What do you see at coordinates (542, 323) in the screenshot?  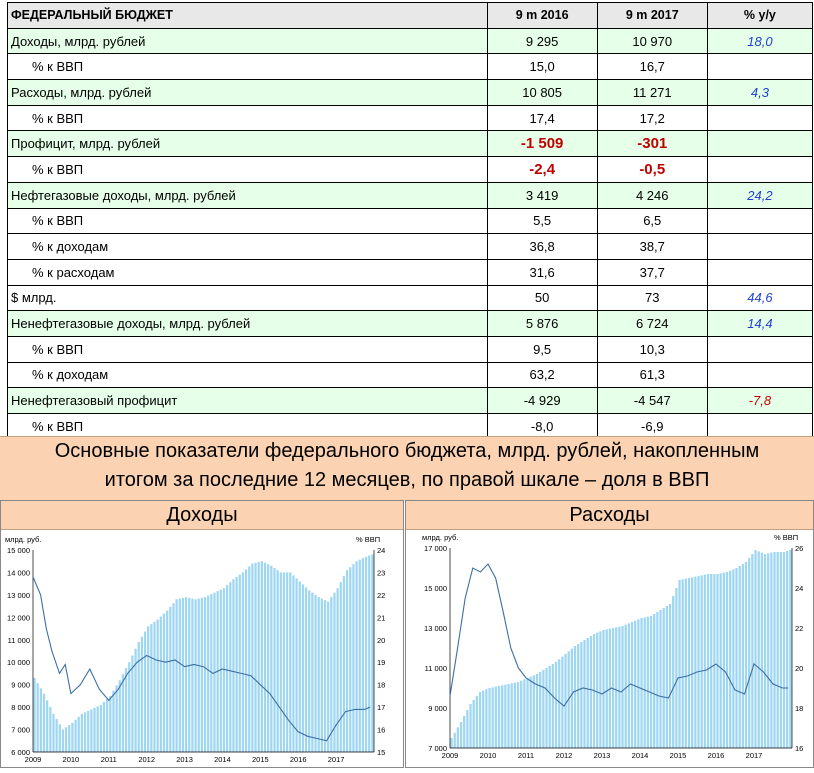 I see `row-value-2016: 5 876` at bounding box center [542, 323].